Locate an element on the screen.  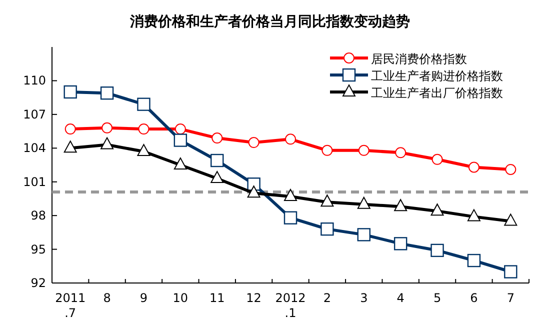
y-tick-label: 107 is located at coordinates (34, 114).